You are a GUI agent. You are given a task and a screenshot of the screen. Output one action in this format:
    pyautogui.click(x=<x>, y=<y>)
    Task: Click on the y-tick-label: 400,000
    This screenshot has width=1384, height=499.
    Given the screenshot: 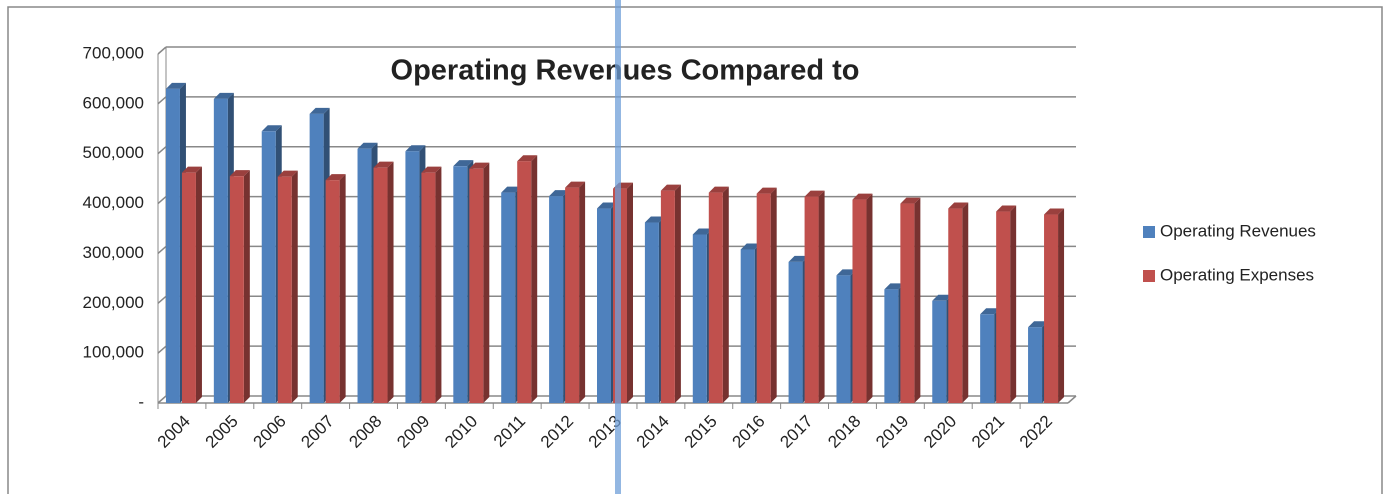 What is the action you would take?
    pyautogui.click(x=113, y=202)
    